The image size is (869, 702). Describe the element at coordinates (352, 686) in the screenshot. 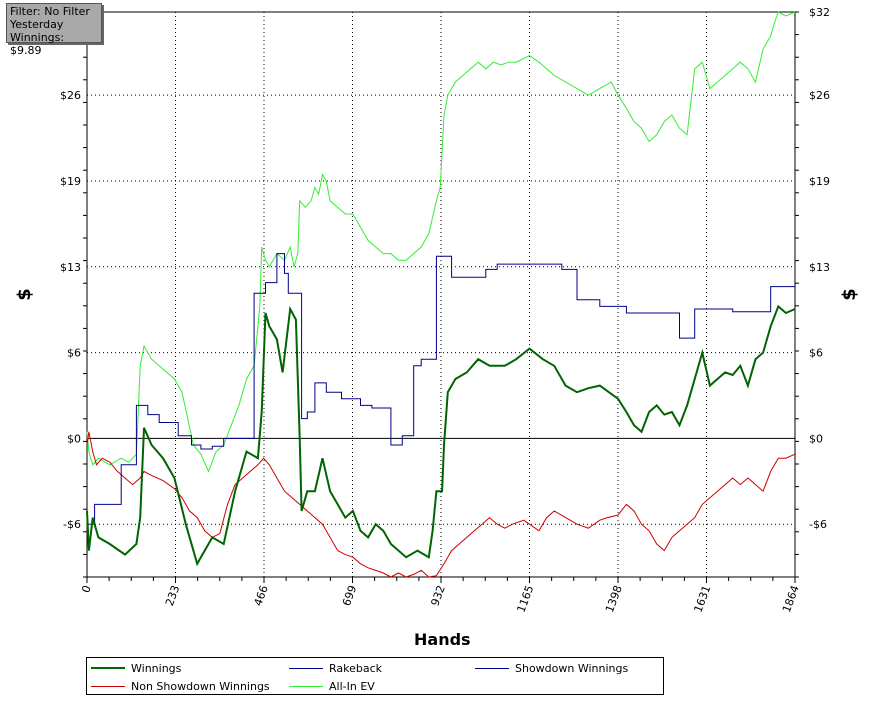

I see `legend-label: All-In EV` at that location.